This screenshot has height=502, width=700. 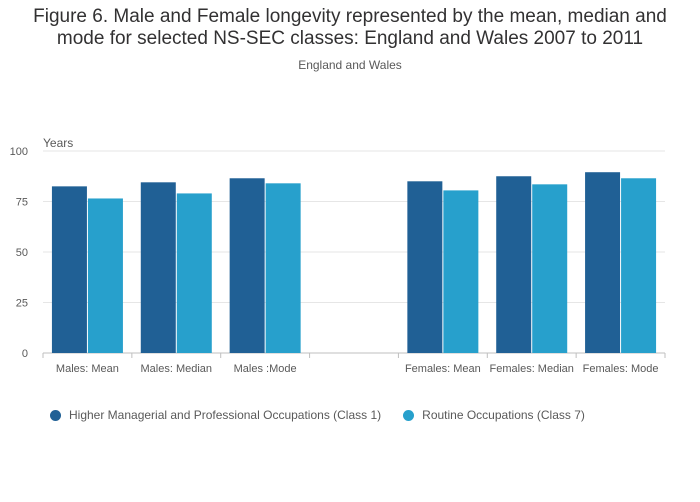 I want to click on legend-swatch-class7, so click(x=409, y=415).